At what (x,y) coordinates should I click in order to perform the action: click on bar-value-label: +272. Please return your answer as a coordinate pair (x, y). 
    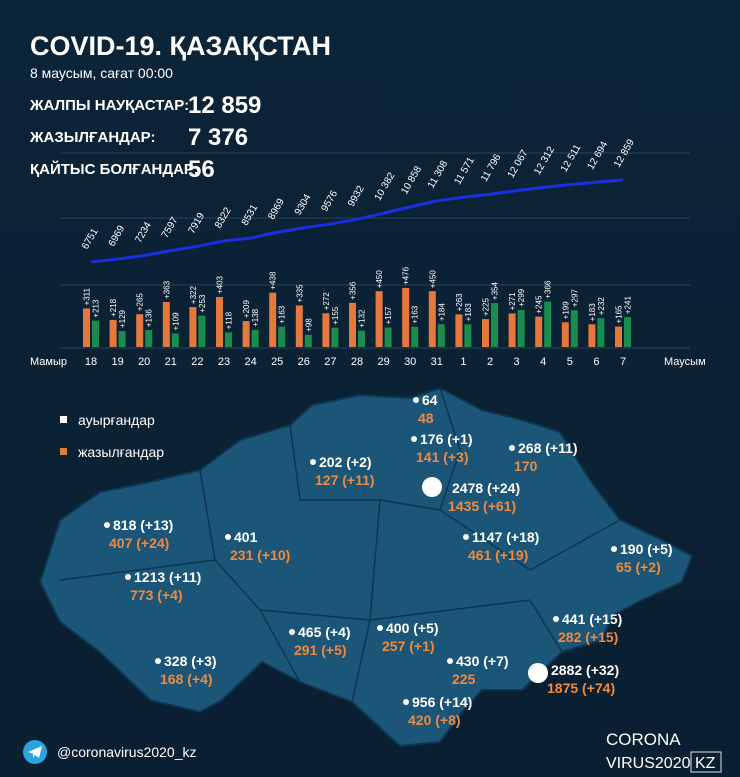
    Looking at the image, I should click on (326, 301).